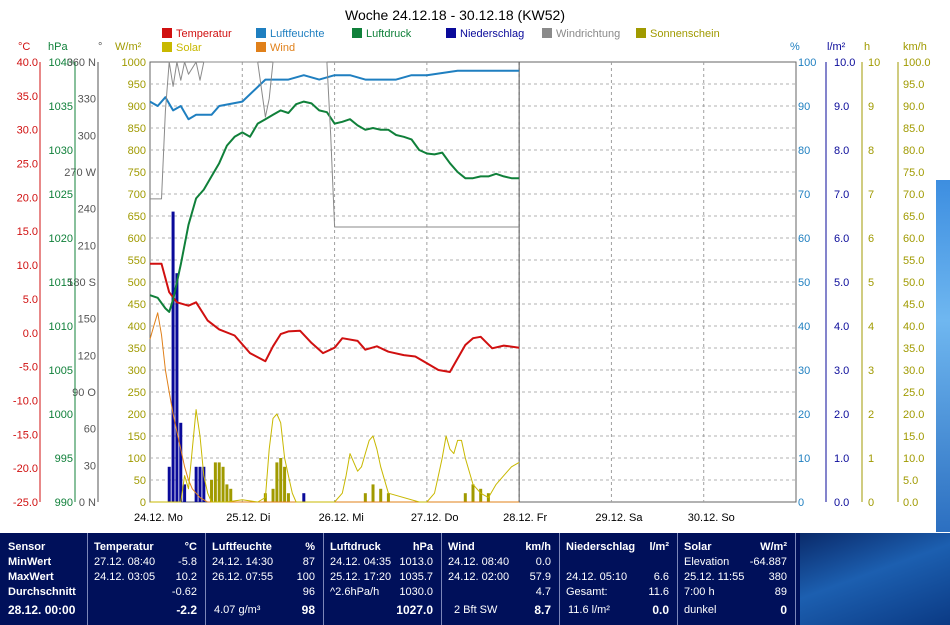 The width and height of the screenshot is (950, 625). I want to click on solar-elevation-label: Elevation, so click(707, 562).